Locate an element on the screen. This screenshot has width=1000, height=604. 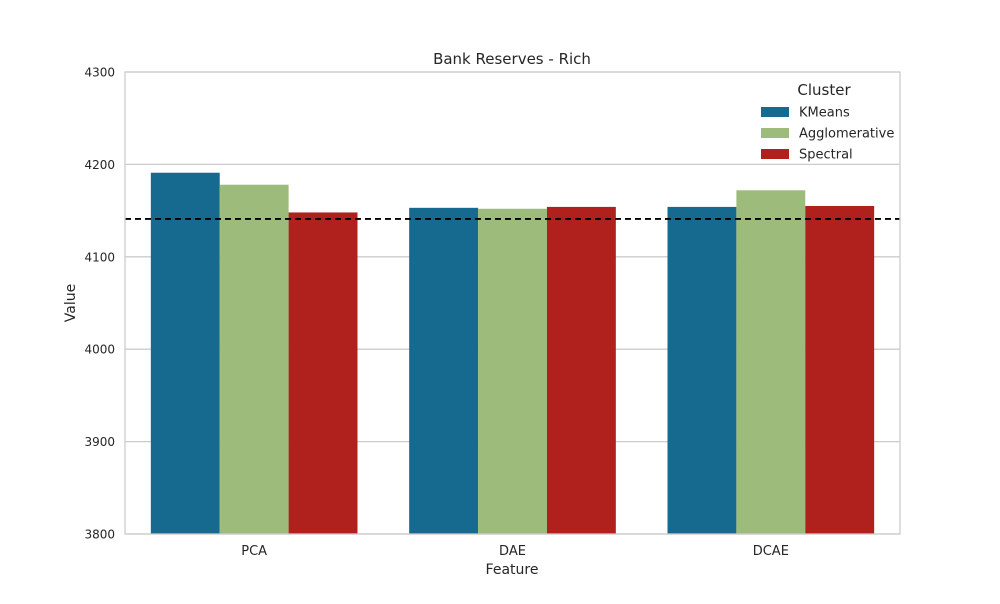
bar-agglomerative-dcae is located at coordinates (771, 362).